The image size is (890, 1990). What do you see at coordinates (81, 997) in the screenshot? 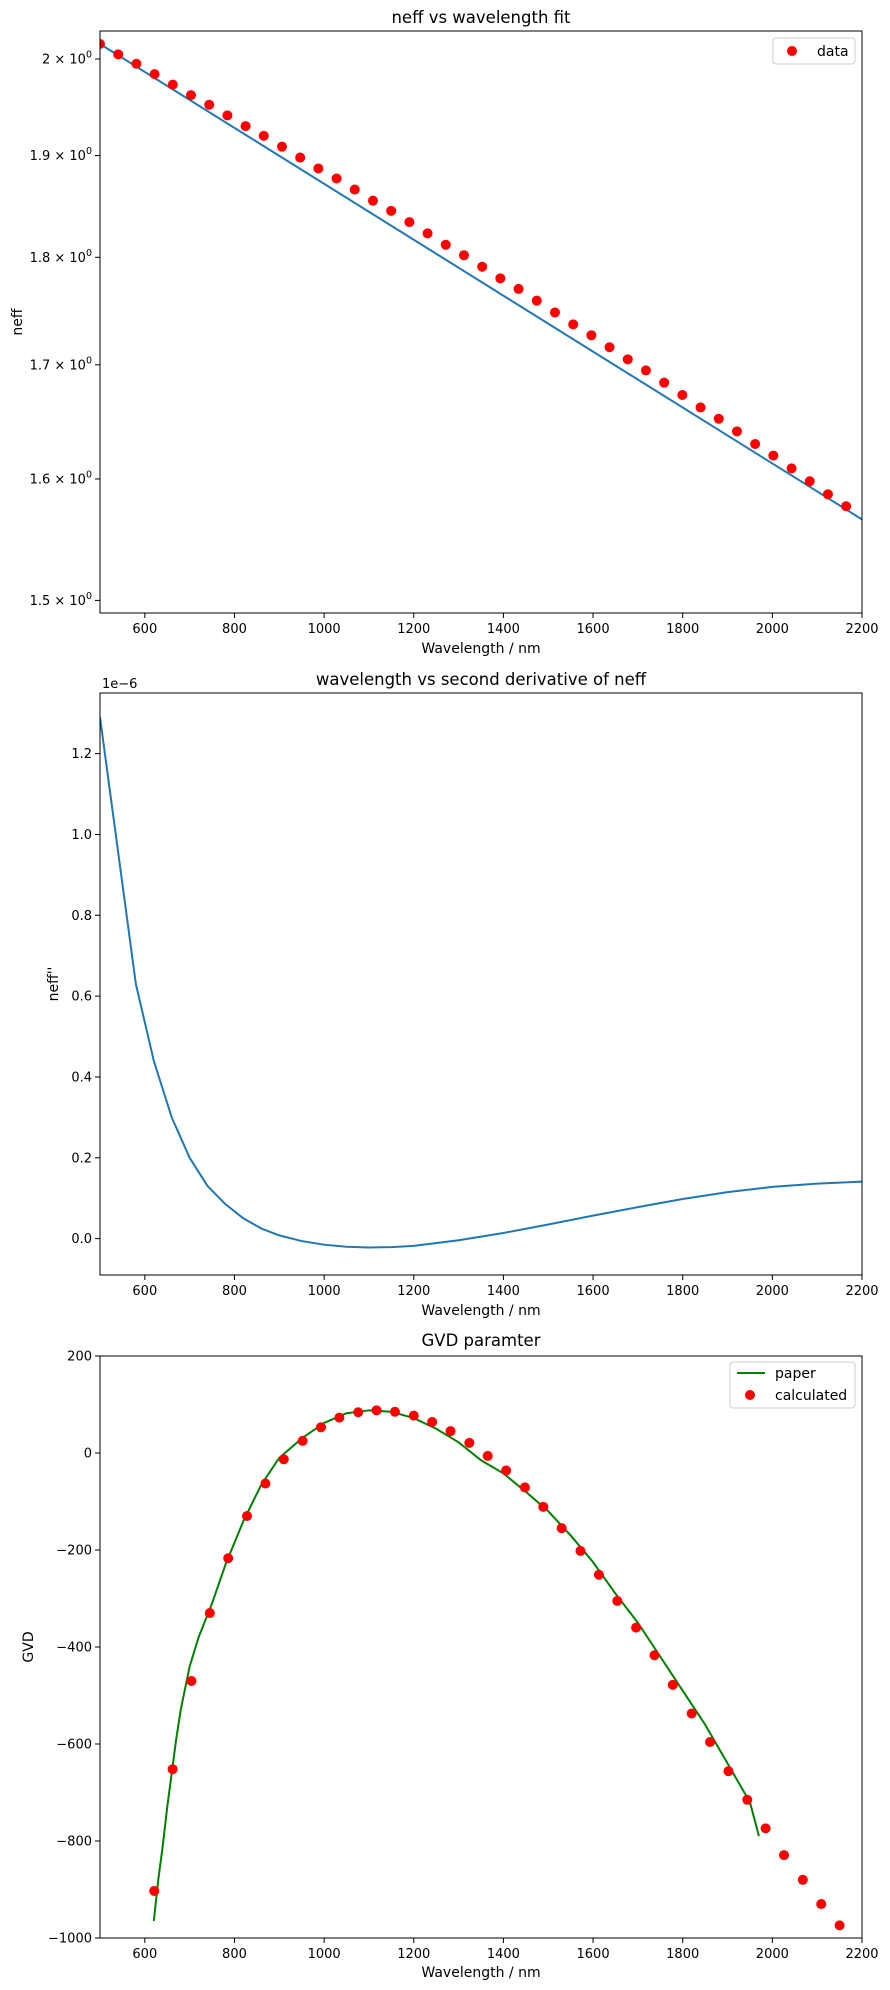
I see `y-tick-label: 0.6` at bounding box center [81, 997].